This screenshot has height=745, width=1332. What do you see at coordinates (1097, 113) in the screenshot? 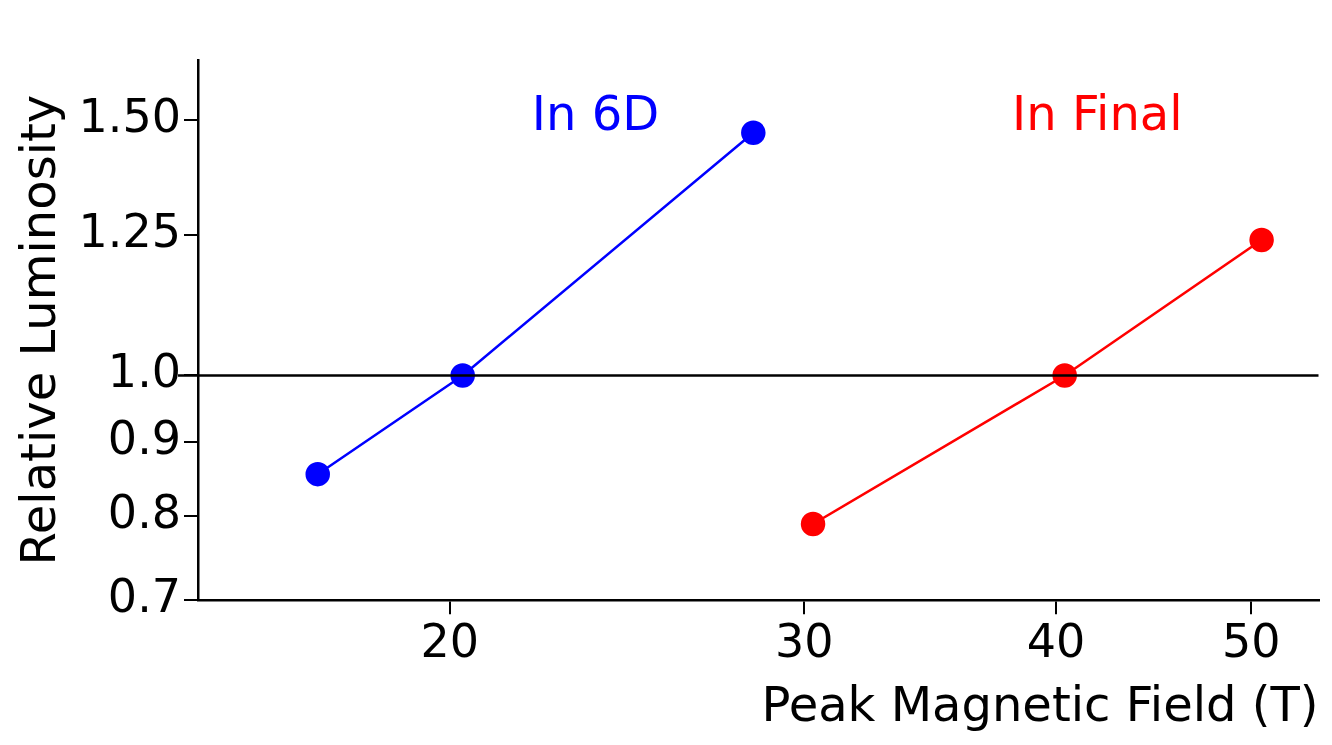
I see `text: In Final` at bounding box center [1097, 113].